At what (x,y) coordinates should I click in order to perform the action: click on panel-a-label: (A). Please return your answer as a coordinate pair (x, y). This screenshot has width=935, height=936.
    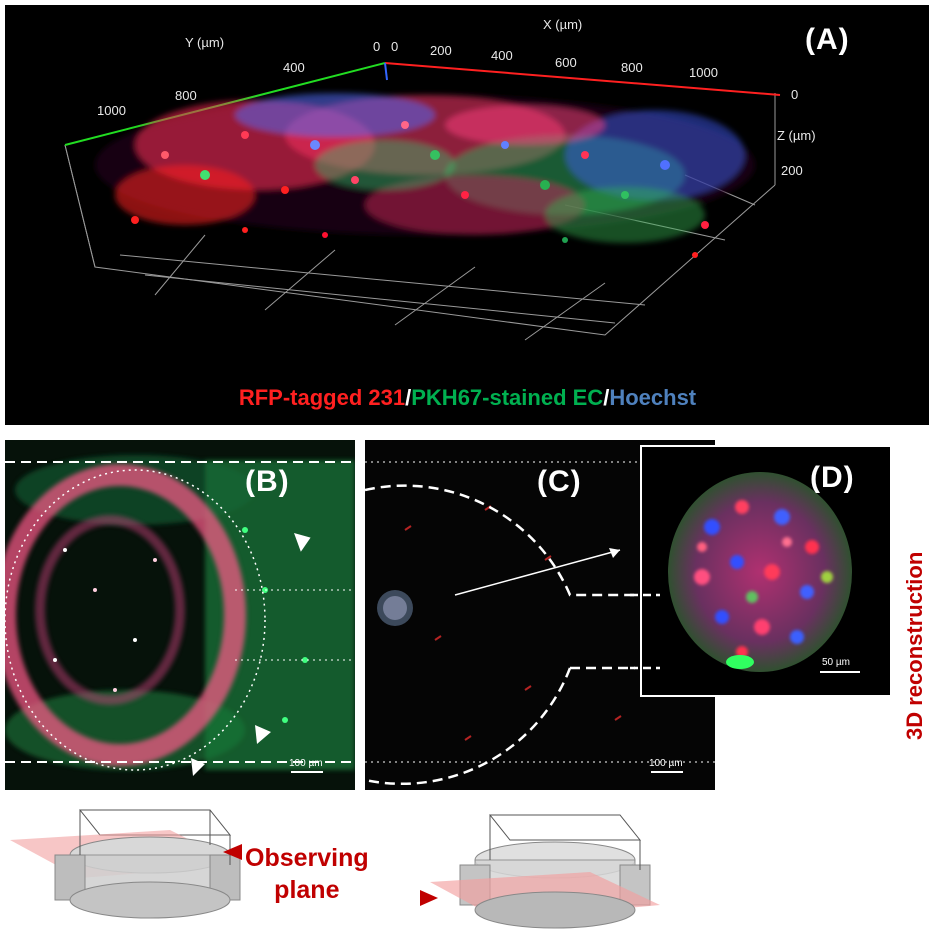
    Looking at the image, I should click on (827, 39).